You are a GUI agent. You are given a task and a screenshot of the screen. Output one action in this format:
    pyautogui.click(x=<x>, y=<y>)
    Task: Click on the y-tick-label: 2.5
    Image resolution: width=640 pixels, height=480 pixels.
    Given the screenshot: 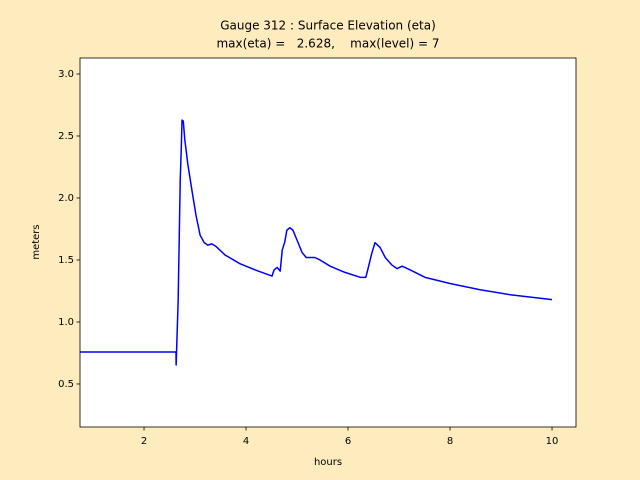 What is the action you would take?
    pyautogui.click(x=66, y=136)
    